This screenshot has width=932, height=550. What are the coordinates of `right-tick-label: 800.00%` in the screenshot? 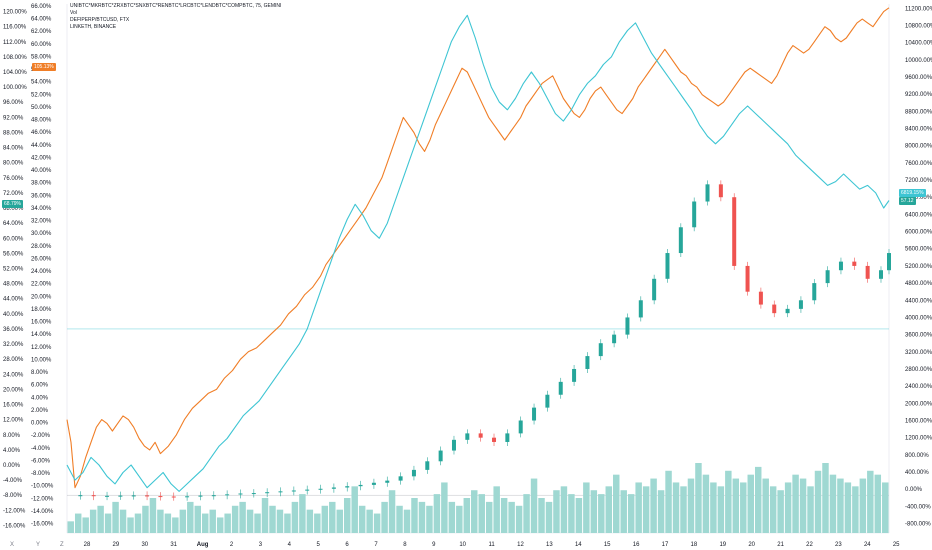 It's located at (917, 456).